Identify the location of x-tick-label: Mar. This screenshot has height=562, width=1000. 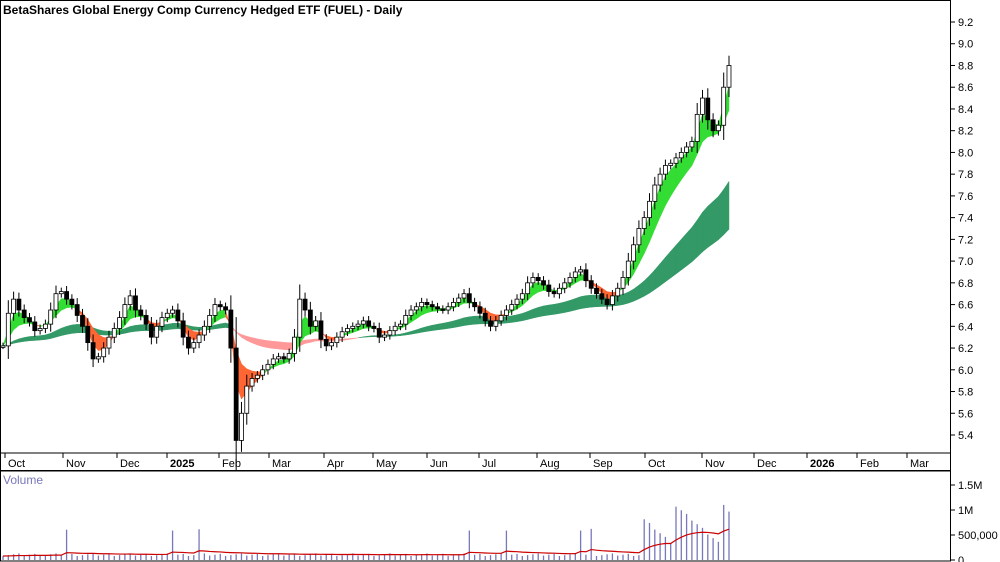
(919, 464).